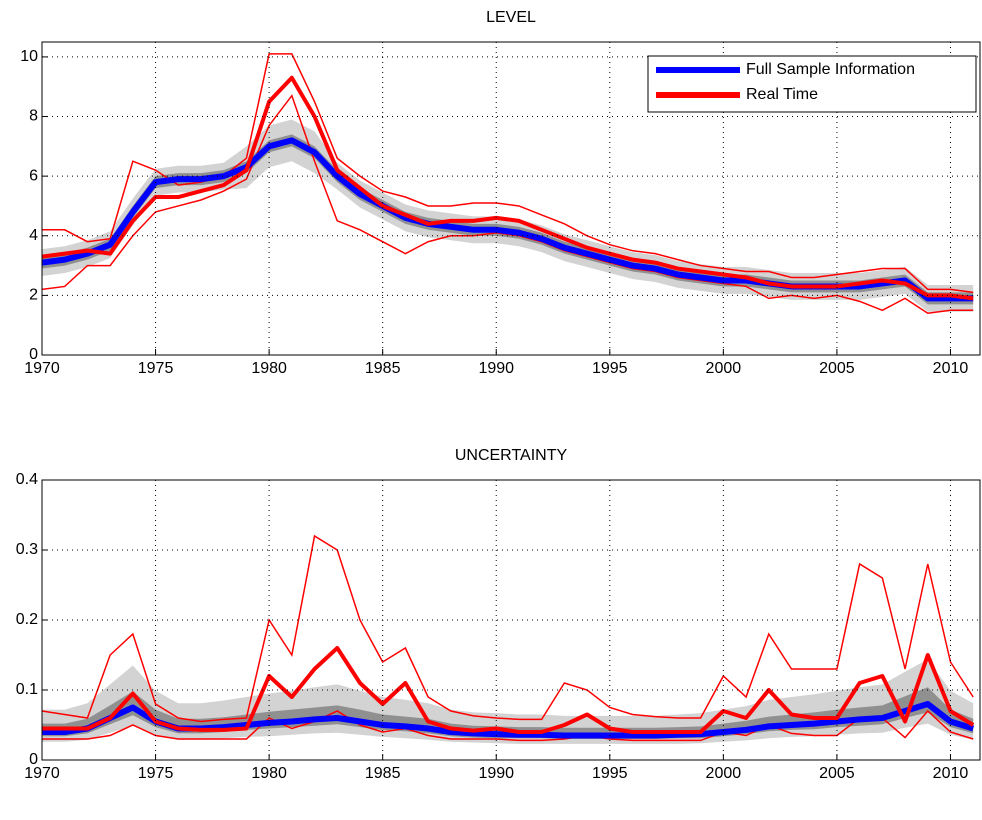 Image resolution: width=982 pixels, height=820 pixels. What do you see at coordinates (33, 235) in the screenshot?
I see `y-tick-label: 4` at bounding box center [33, 235].